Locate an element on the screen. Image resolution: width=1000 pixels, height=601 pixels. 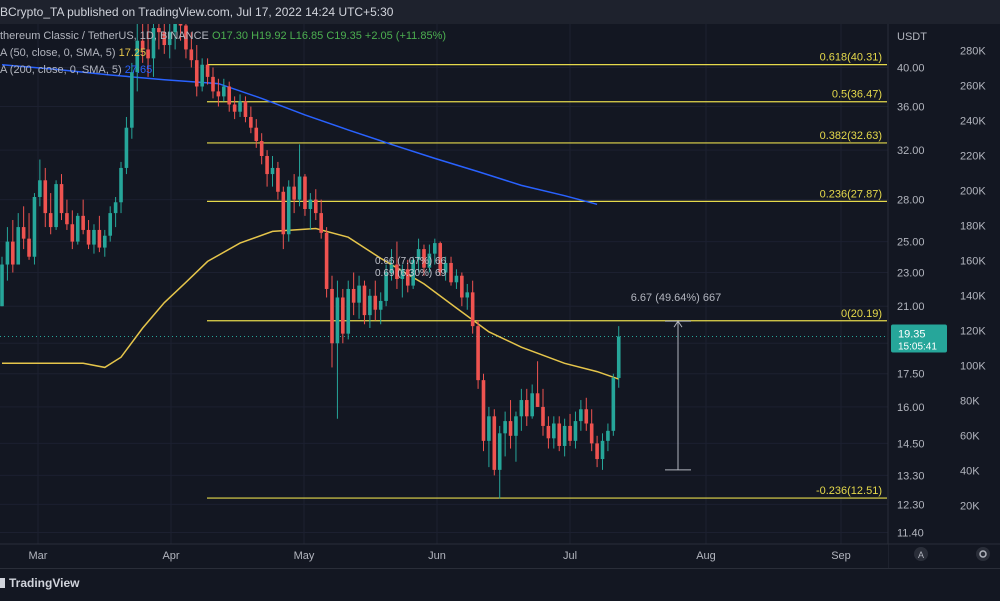
settings-gear-icon is located at coordinates (983, 554).